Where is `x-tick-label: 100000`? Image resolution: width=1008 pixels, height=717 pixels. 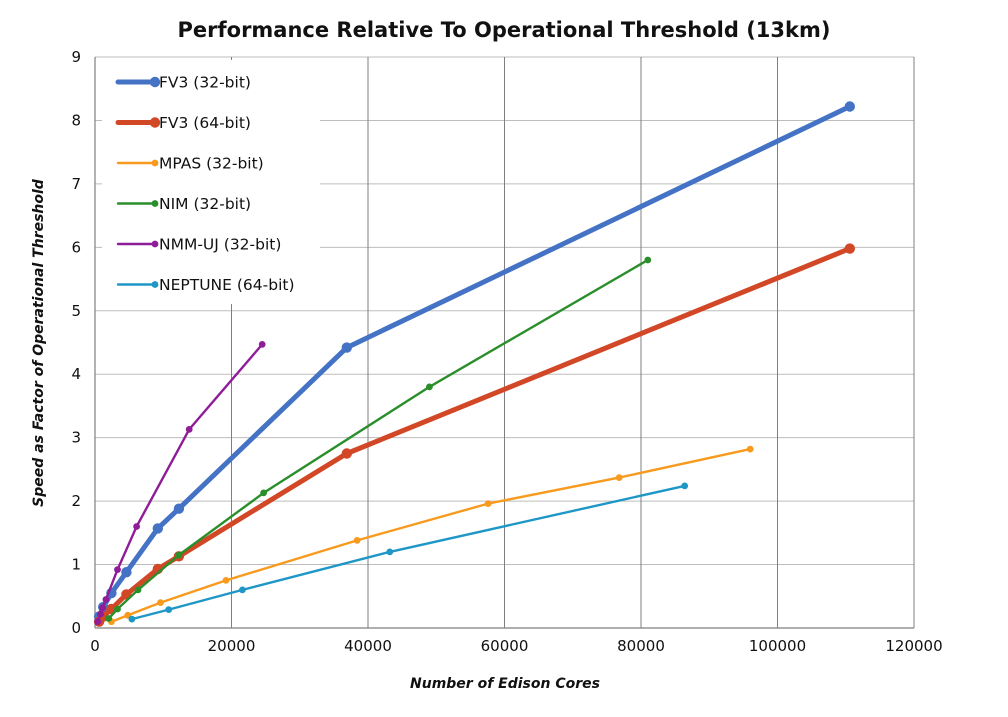
x-tick-label: 100000 is located at coordinates (777, 646).